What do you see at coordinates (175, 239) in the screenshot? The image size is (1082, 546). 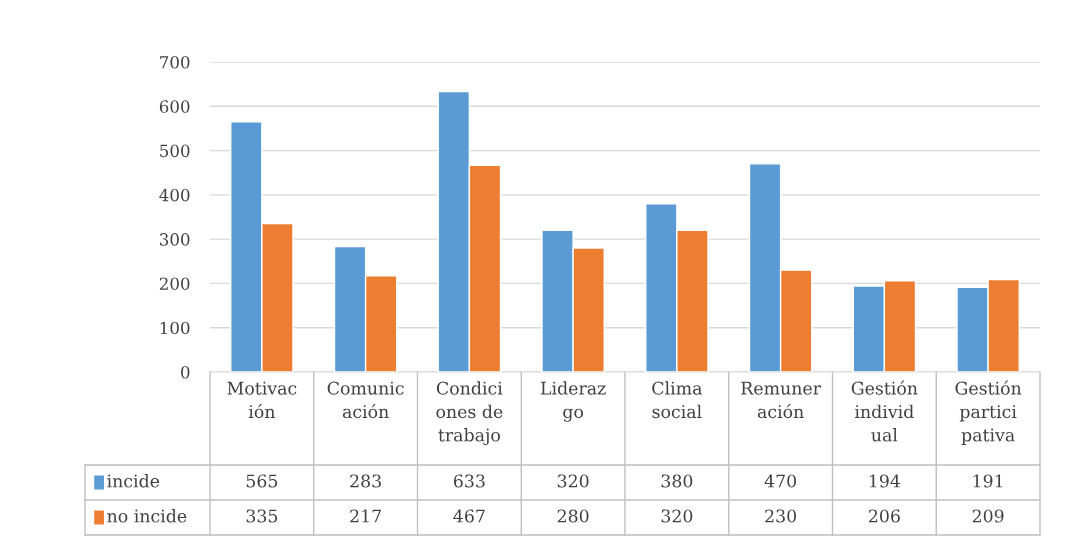 I see `y-tick-label: 300` at bounding box center [175, 239].